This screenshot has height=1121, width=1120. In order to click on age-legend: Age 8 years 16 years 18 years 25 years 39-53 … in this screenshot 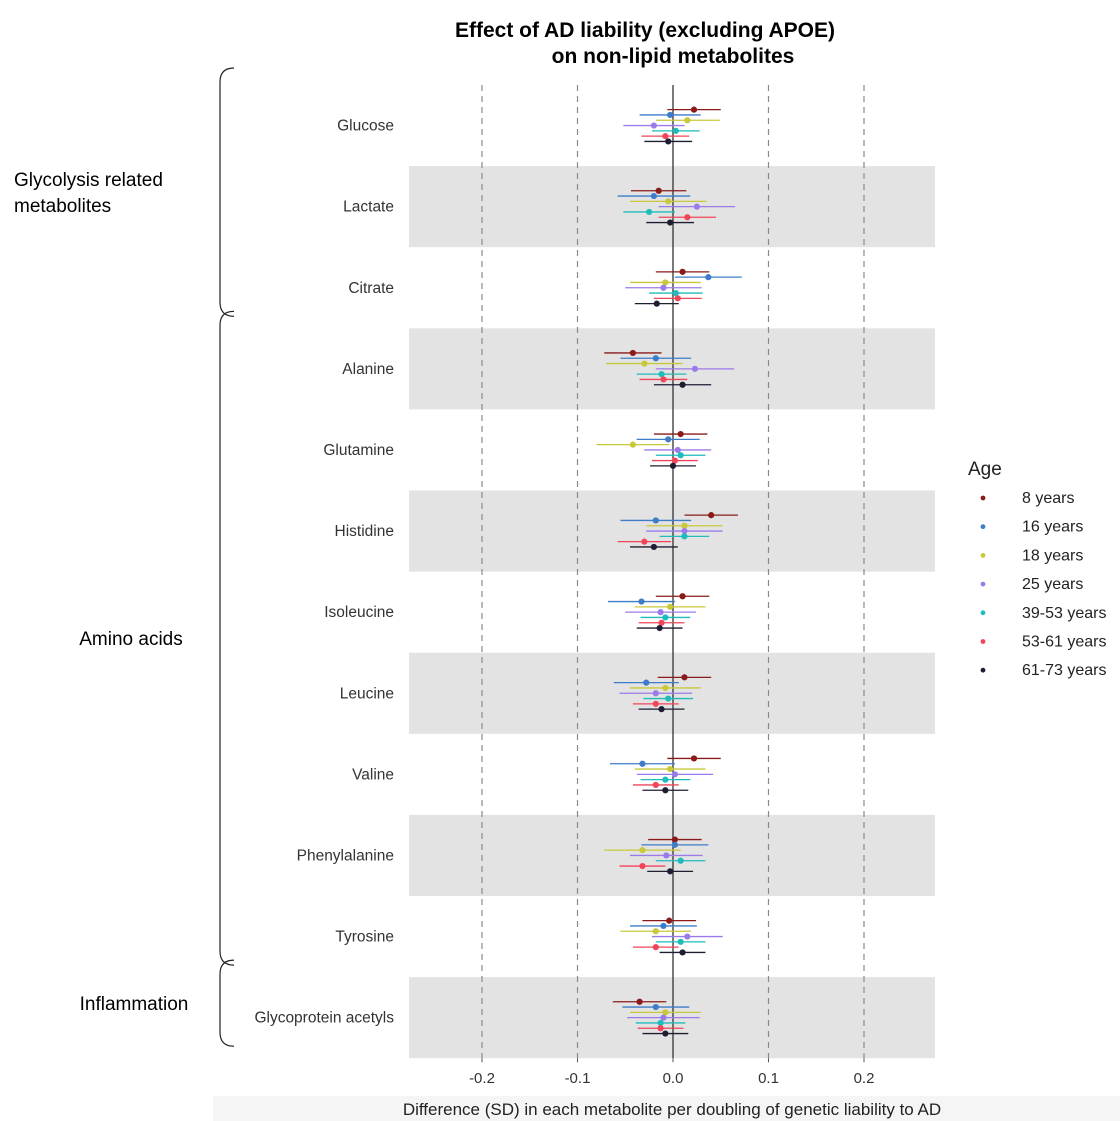, I will do `click(1037, 569)`.